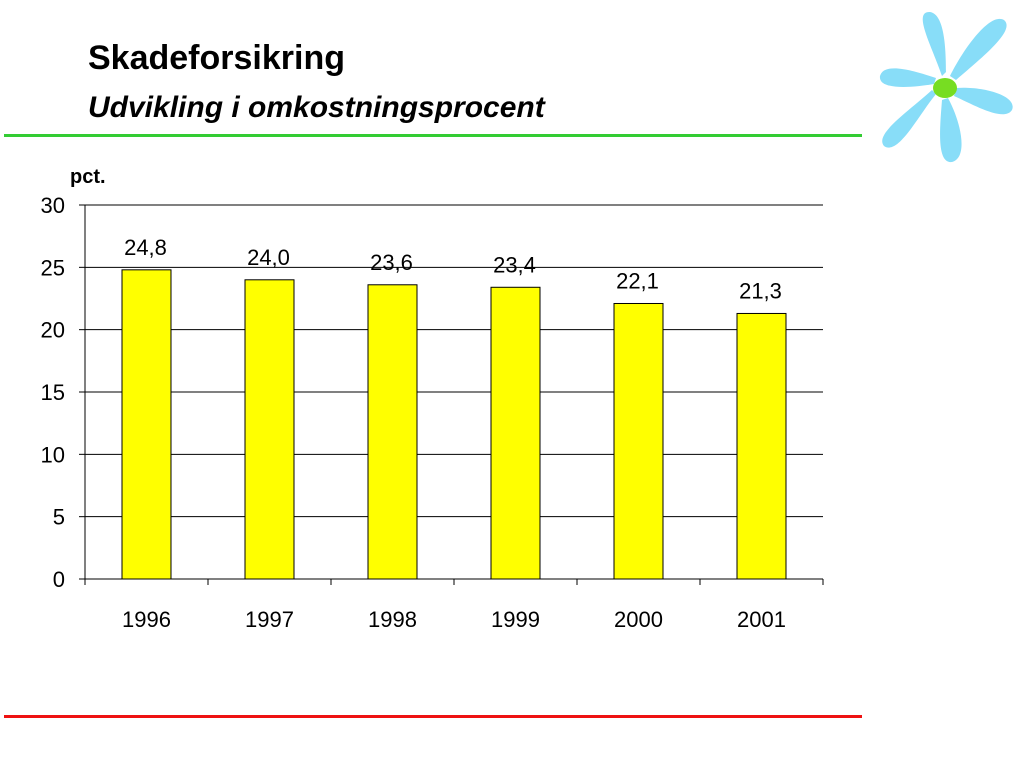 Image resolution: width=1024 pixels, height=768 pixels. I want to click on data-label: 23,6, so click(391, 262).